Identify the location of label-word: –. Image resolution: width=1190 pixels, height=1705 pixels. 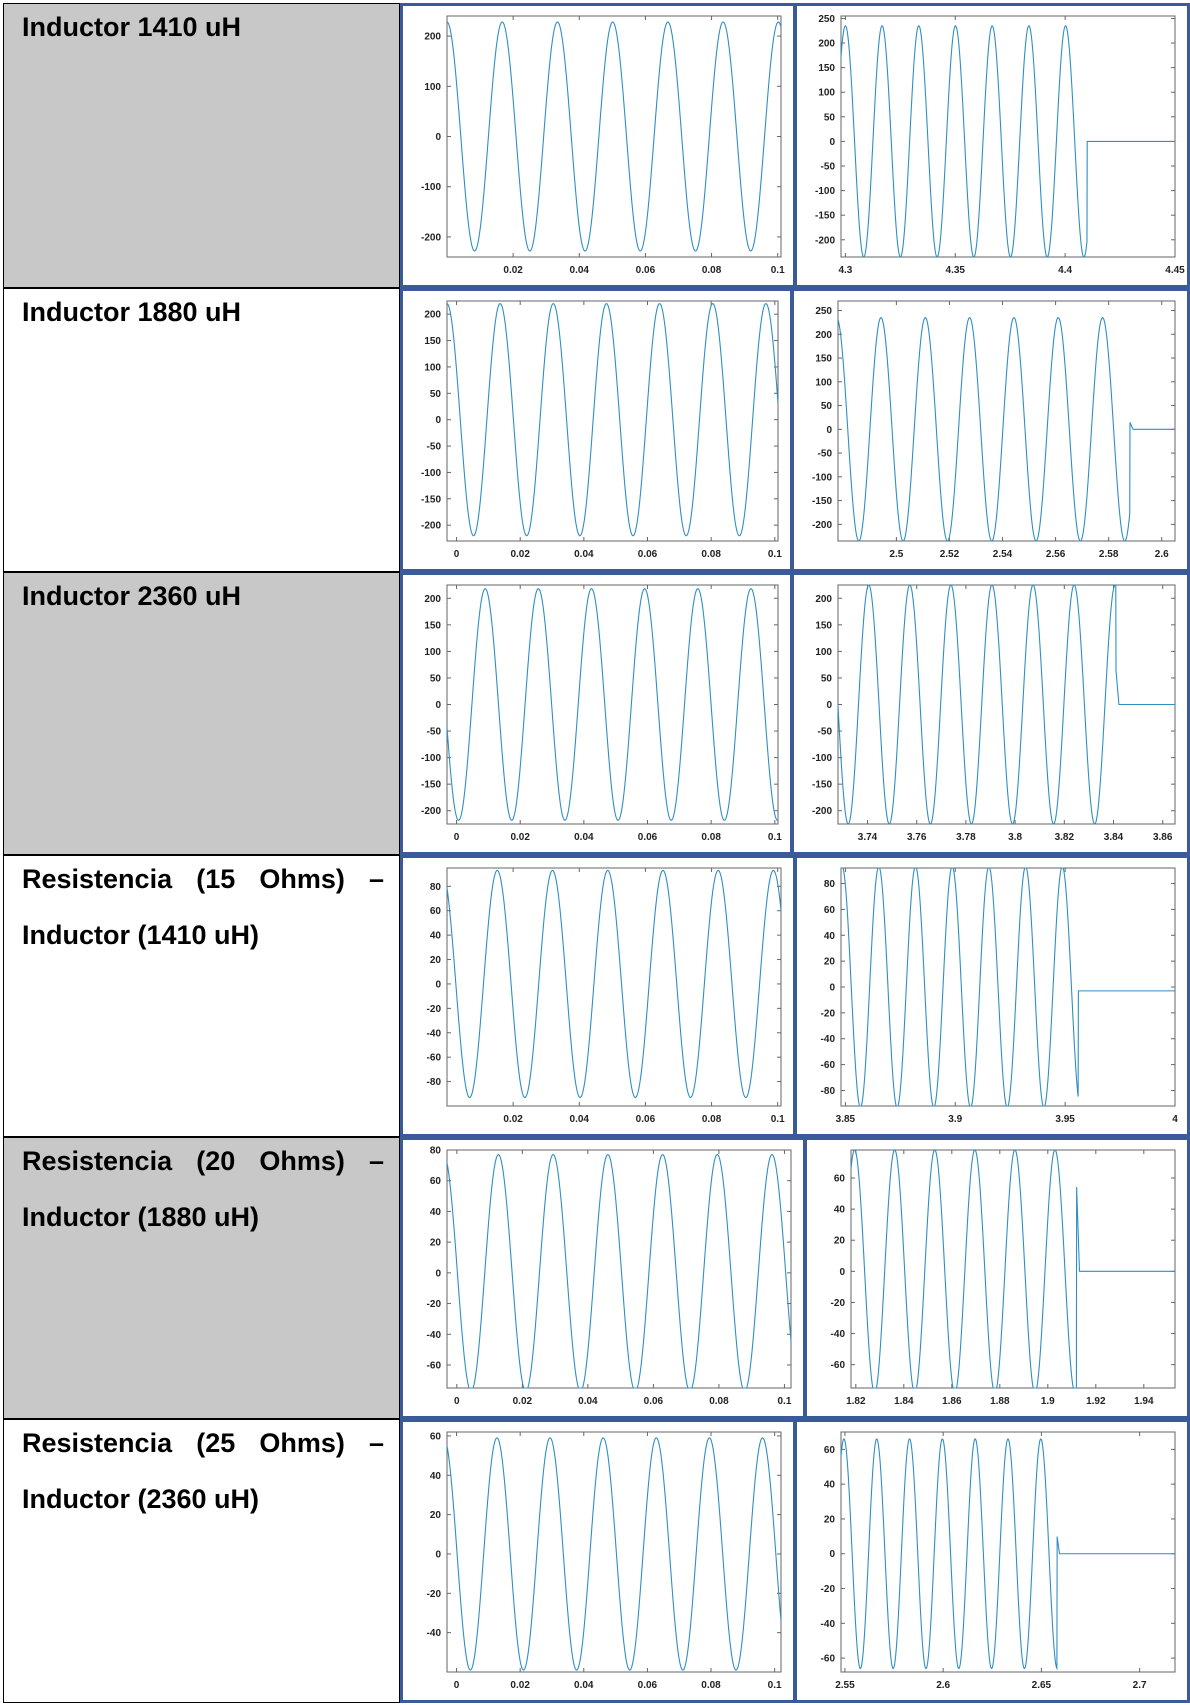
(376, 879).